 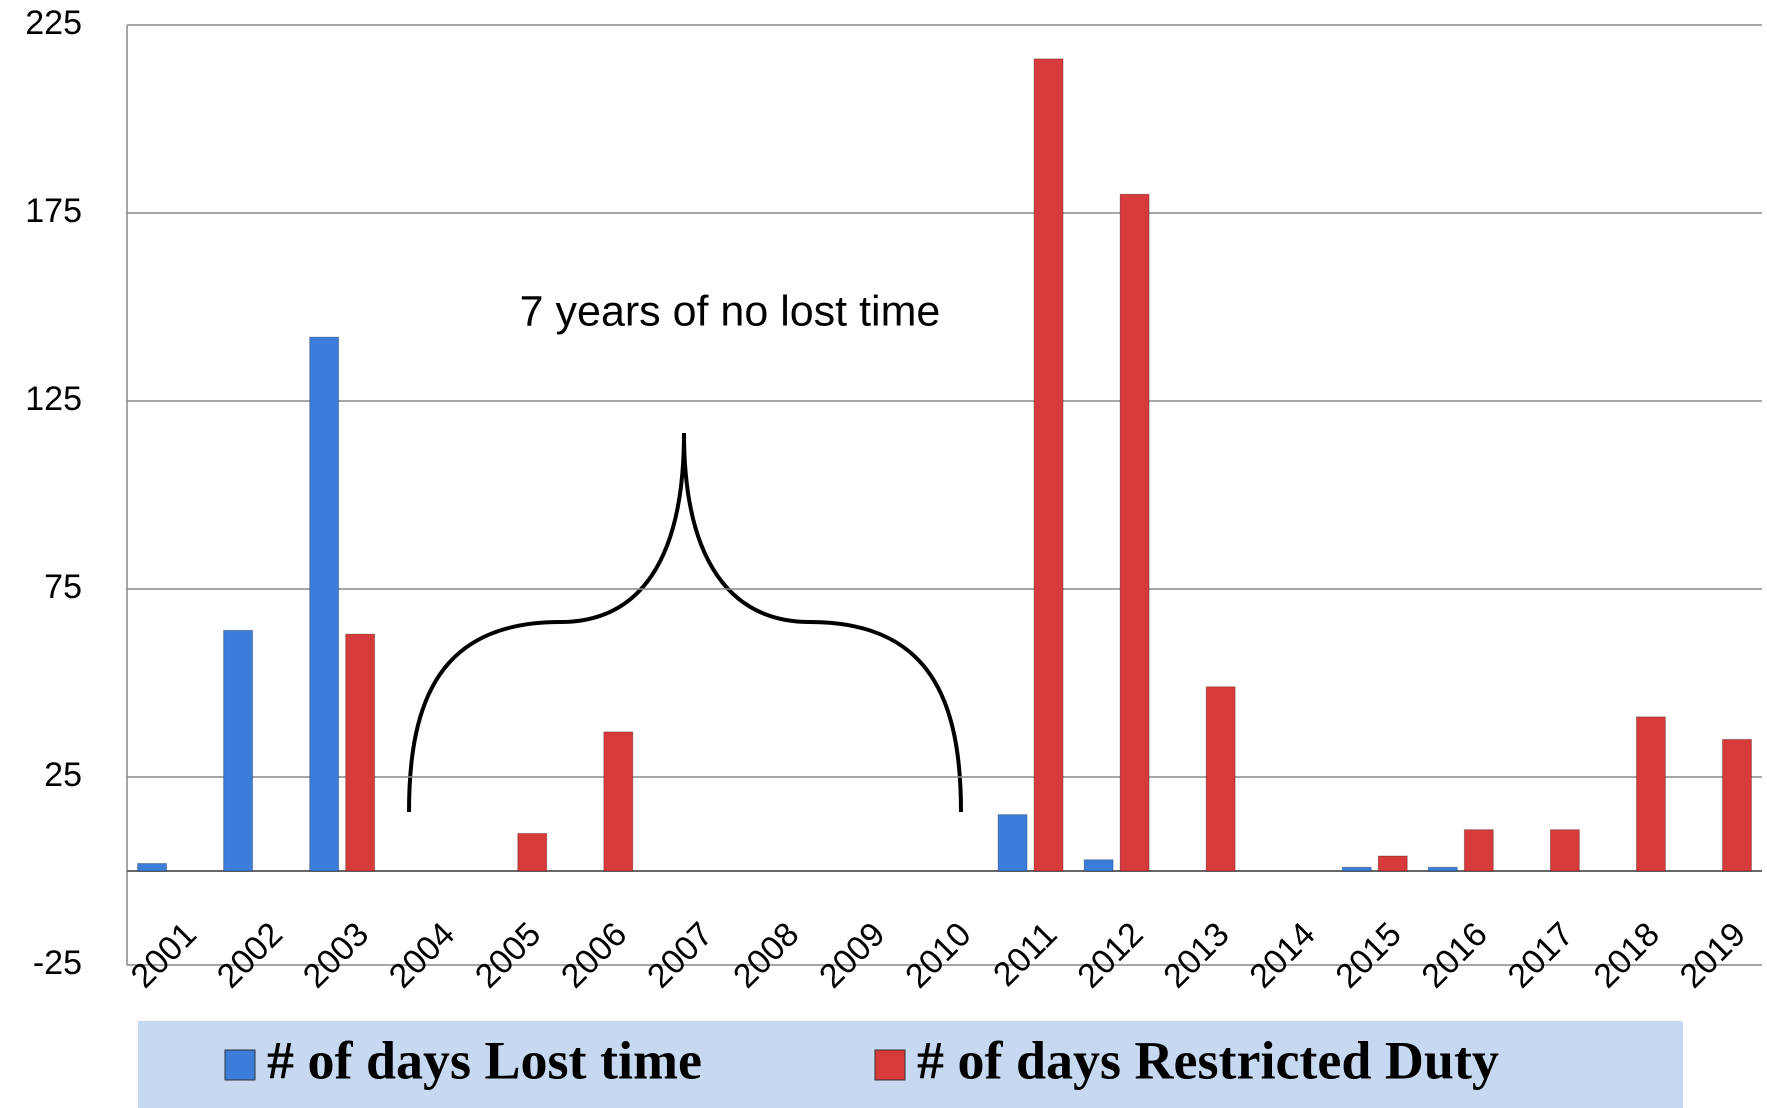 What do you see at coordinates (1282, 955) in the screenshot?
I see `x-tick-label: 2014` at bounding box center [1282, 955].